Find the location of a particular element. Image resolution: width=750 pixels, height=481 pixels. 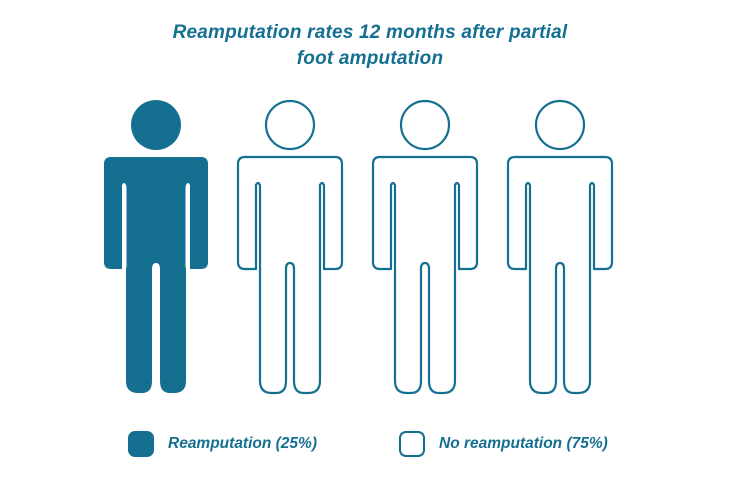

legend-item-reamputation: Reamputation (25%) is located at coordinates (222, 444).